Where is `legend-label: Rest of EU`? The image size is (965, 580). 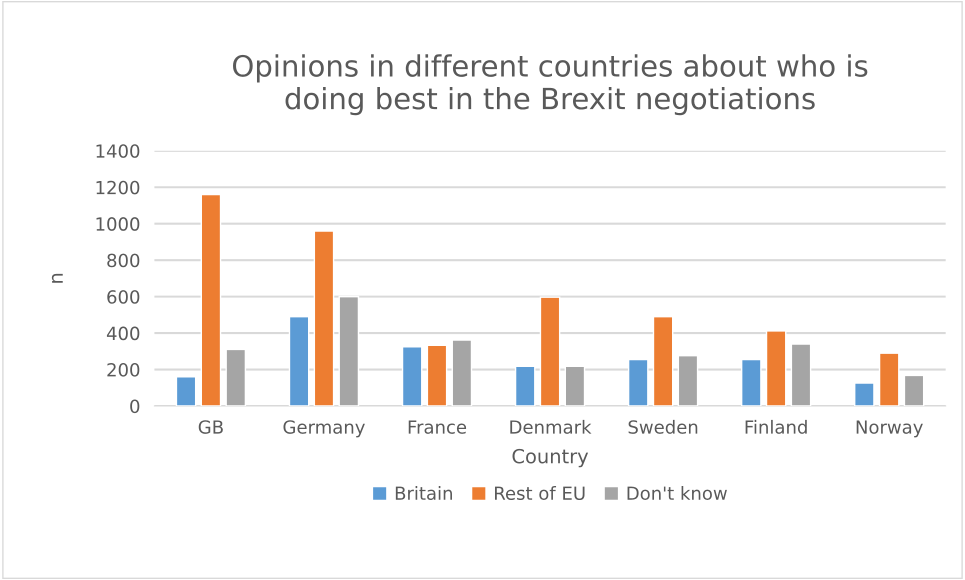
legend-label: Rest of EU is located at coordinates (540, 493).